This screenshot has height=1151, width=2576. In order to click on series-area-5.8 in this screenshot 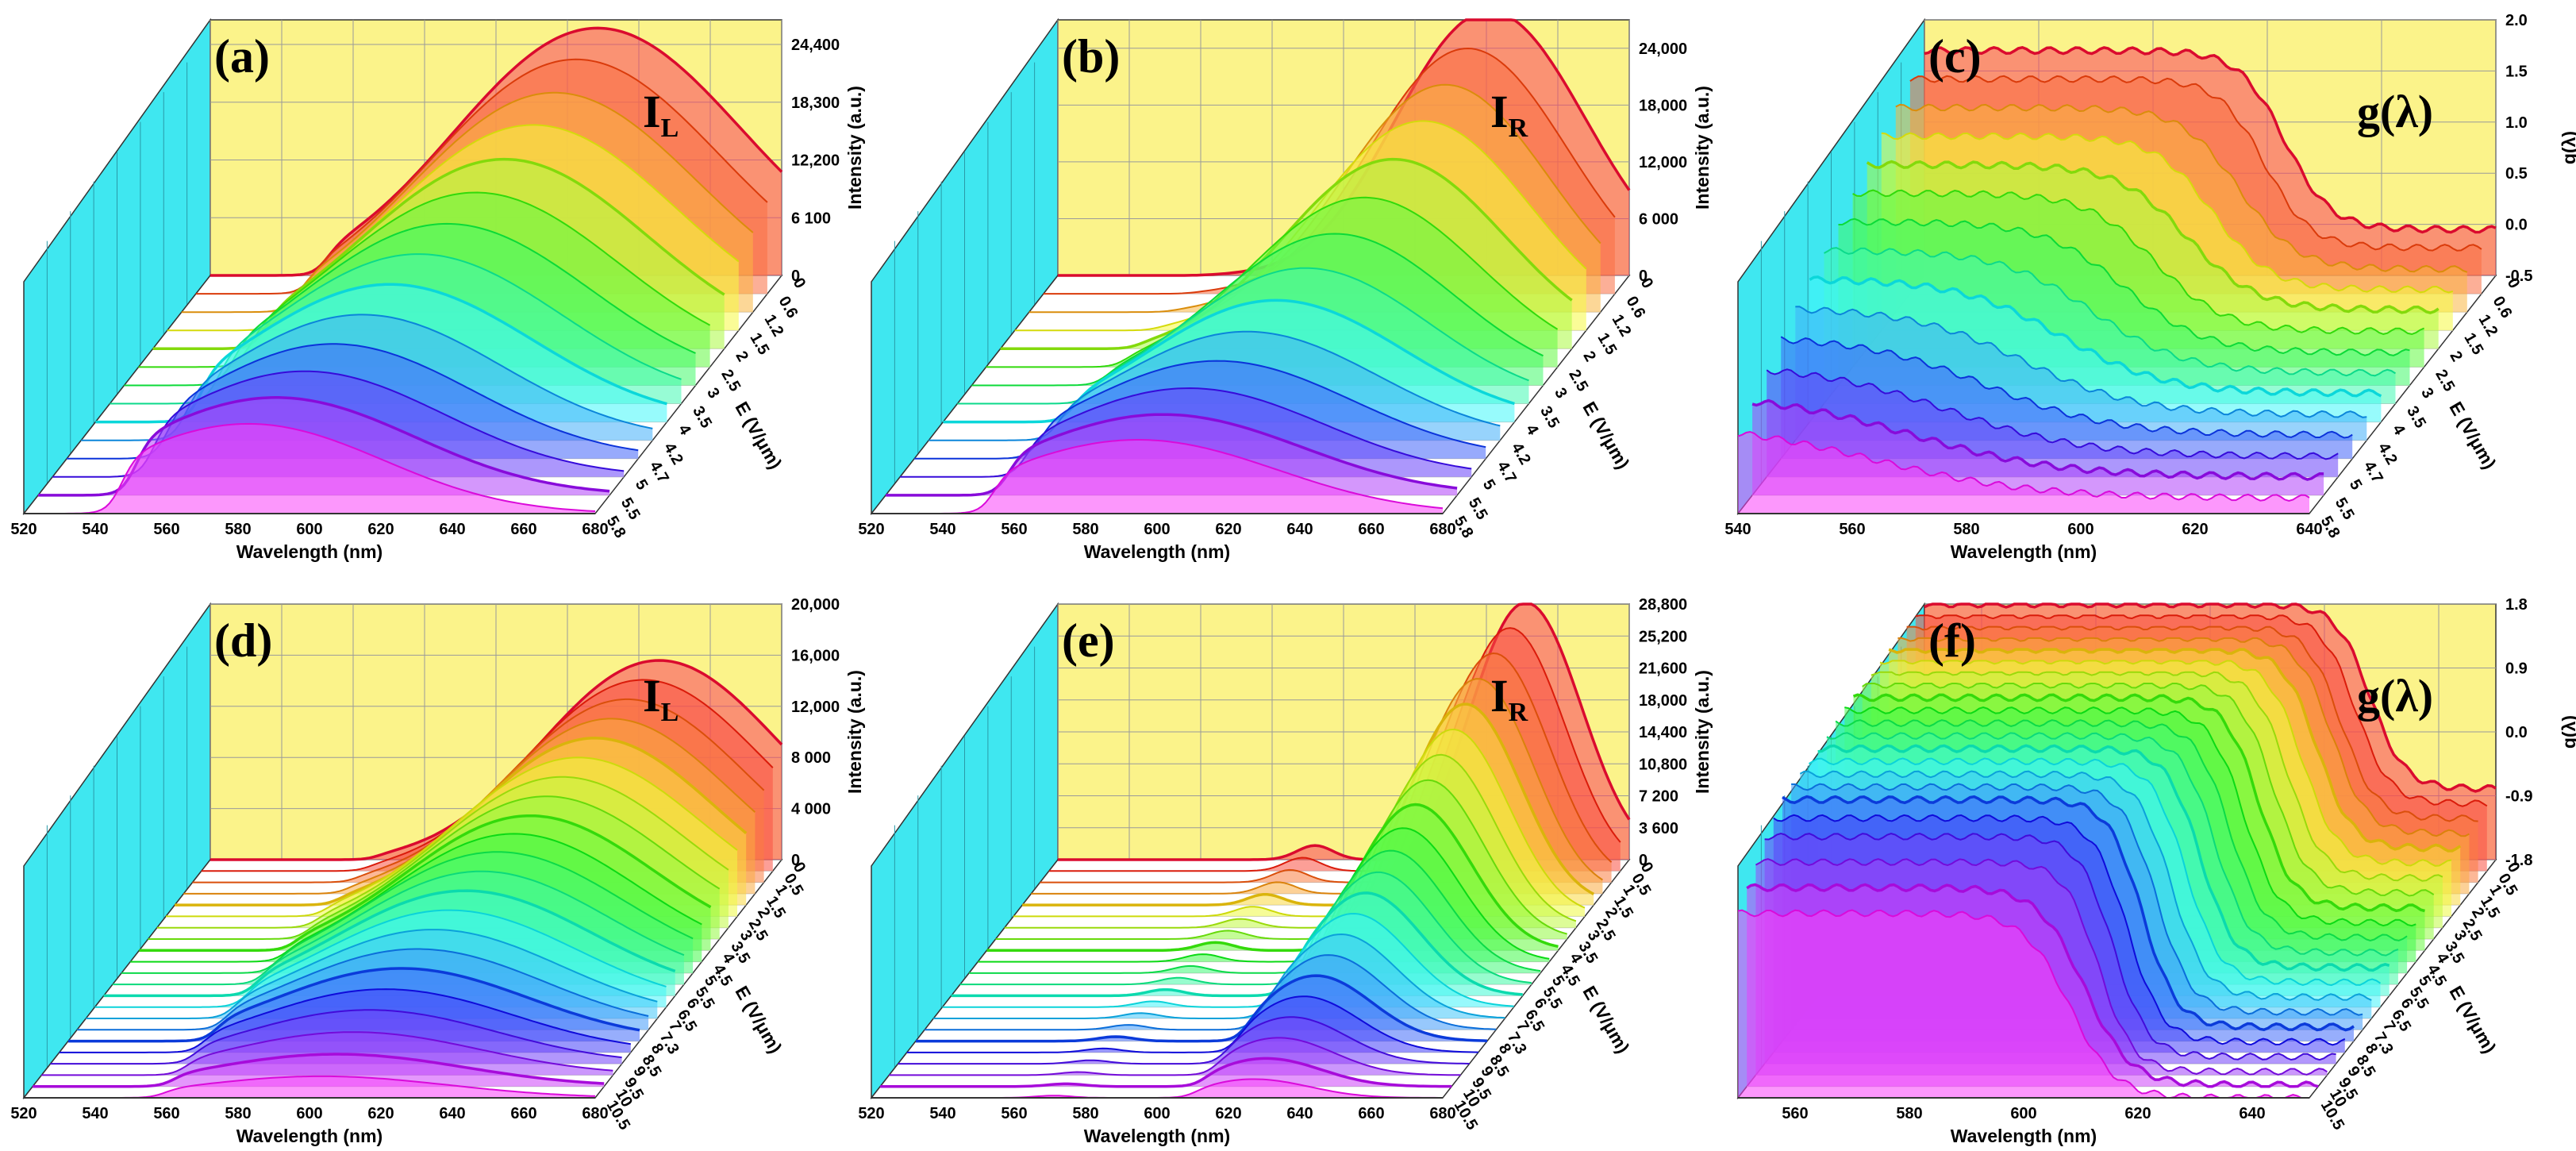, I will do `click(2024, 473)`.